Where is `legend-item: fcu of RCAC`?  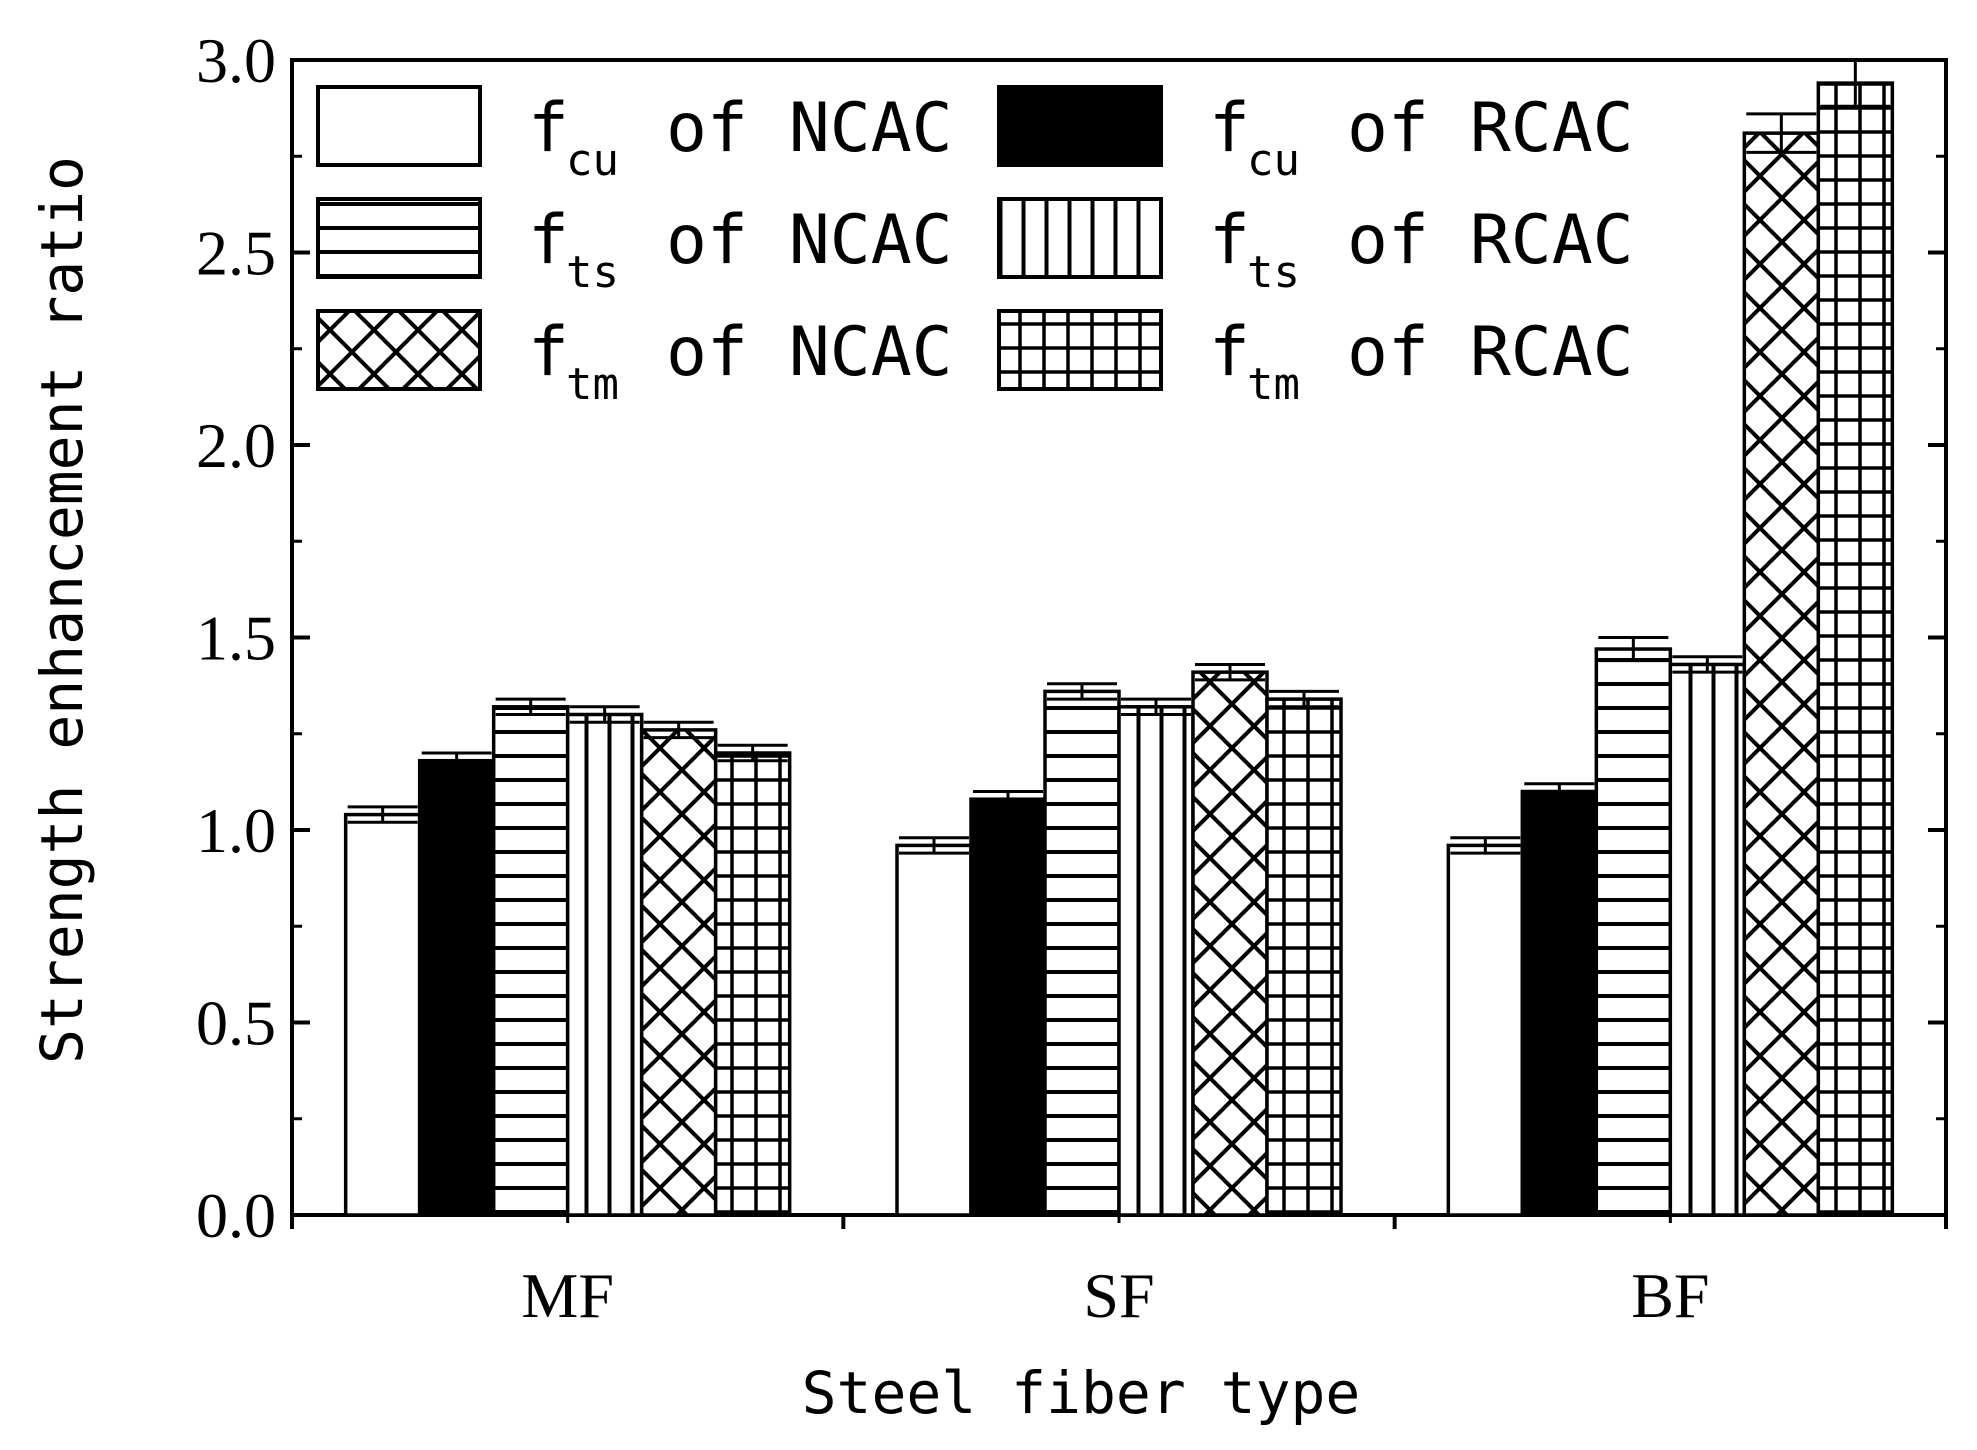
legend-item: fcu of RCAC is located at coordinates (1315, 135).